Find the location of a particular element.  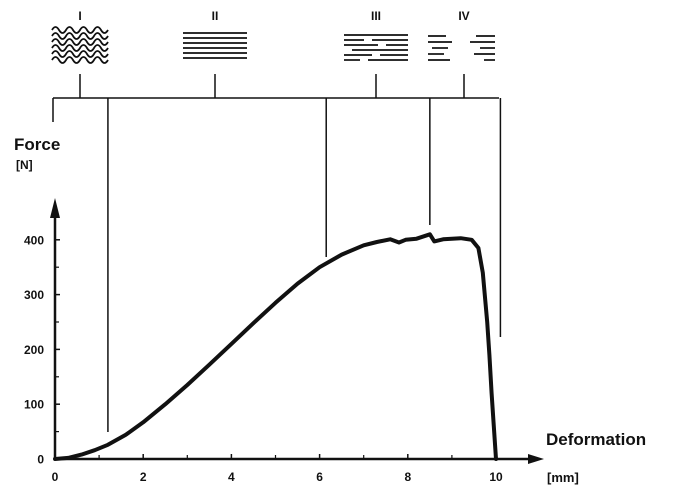

ruptured-fibers-icon is located at coordinates (461, 48).